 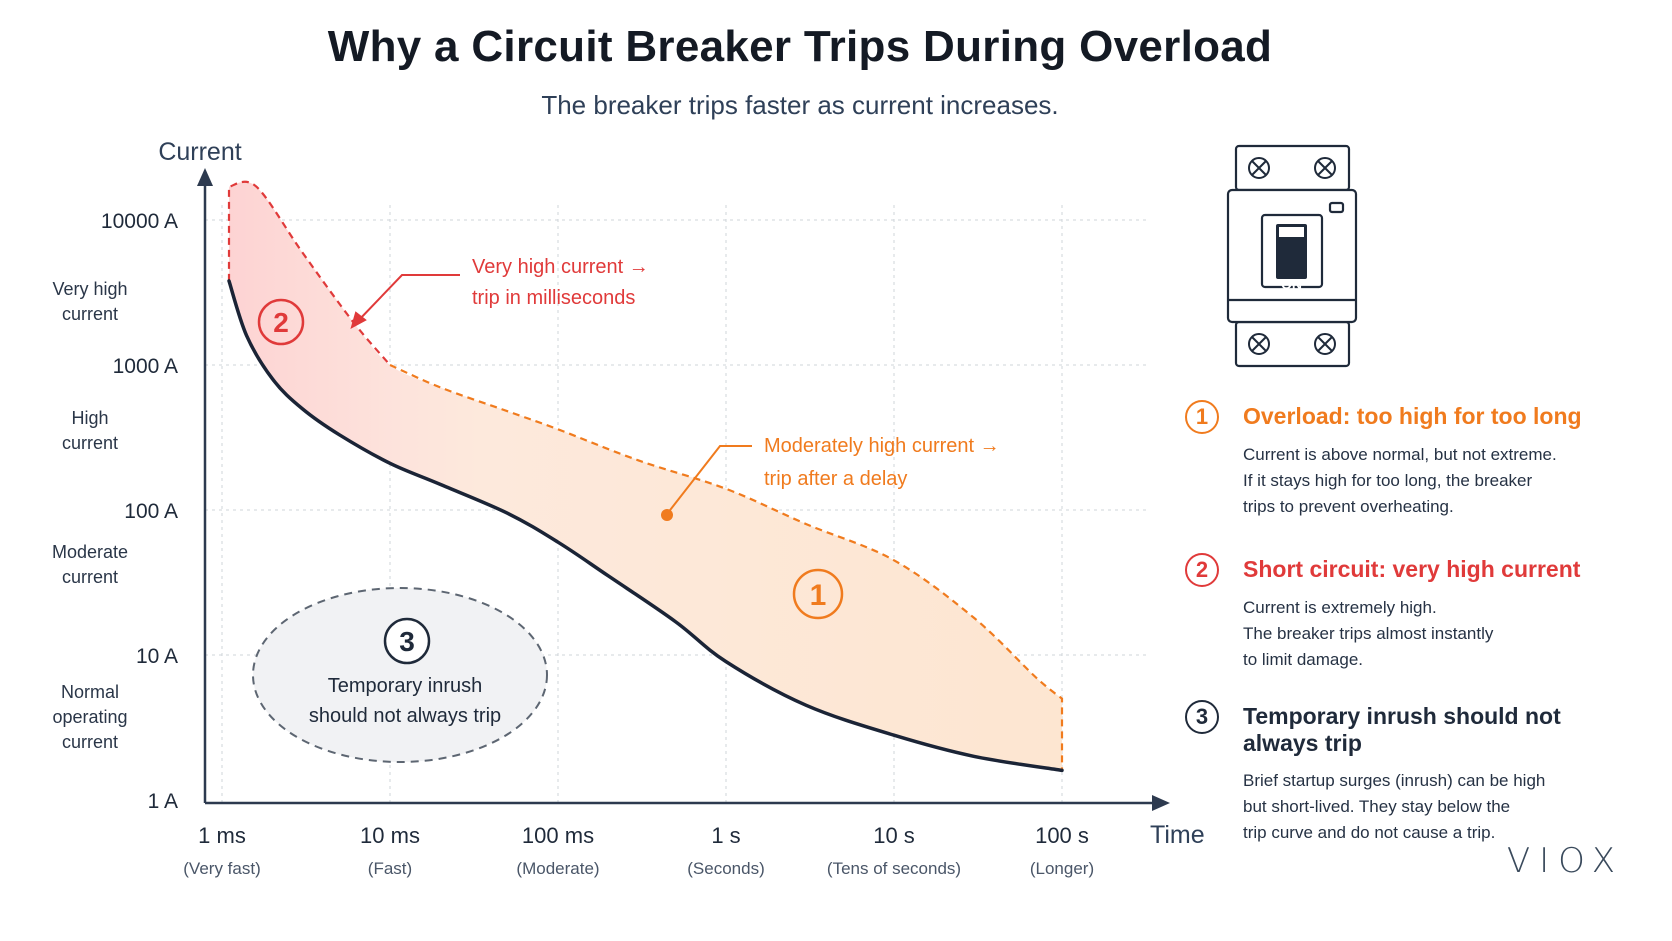 What do you see at coordinates (1369, 832) in the screenshot?
I see `legend-body-line: trip curve and do not cause a trip.` at bounding box center [1369, 832].